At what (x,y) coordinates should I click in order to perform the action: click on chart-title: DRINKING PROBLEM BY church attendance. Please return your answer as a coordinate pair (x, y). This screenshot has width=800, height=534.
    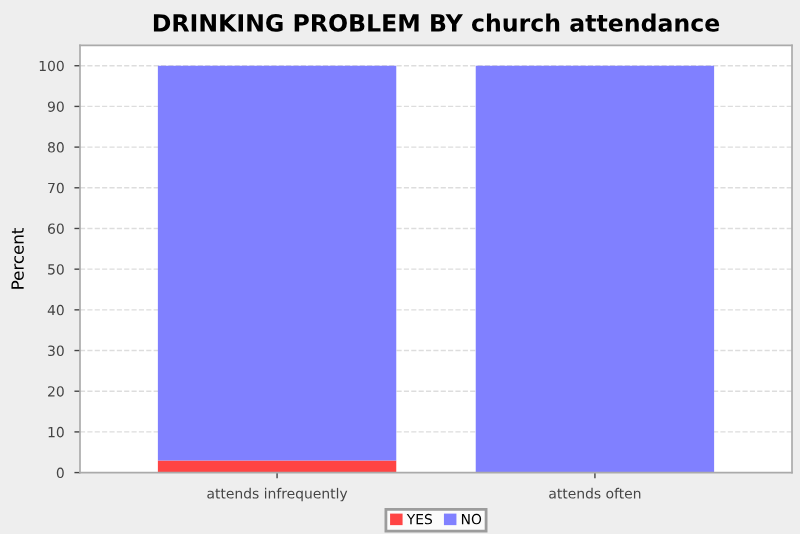
    Looking at the image, I should click on (436, 22).